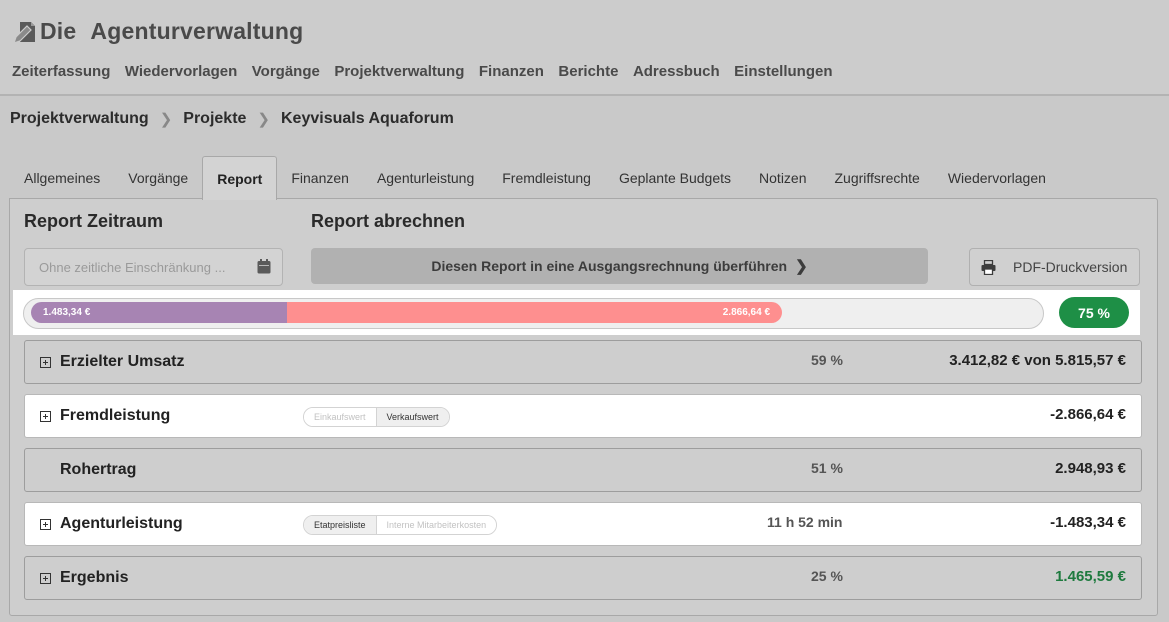 The image size is (1169, 622). What do you see at coordinates (79, 118) in the screenshot?
I see `breadcrumb-projektverwaltung: Projektverwaltung` at bounding box center [79, 118].